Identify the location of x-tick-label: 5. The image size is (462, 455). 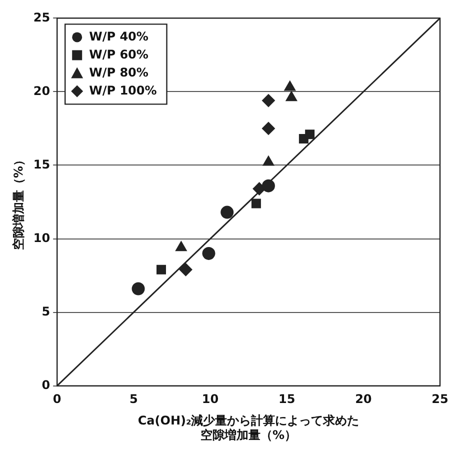
(134, 399).